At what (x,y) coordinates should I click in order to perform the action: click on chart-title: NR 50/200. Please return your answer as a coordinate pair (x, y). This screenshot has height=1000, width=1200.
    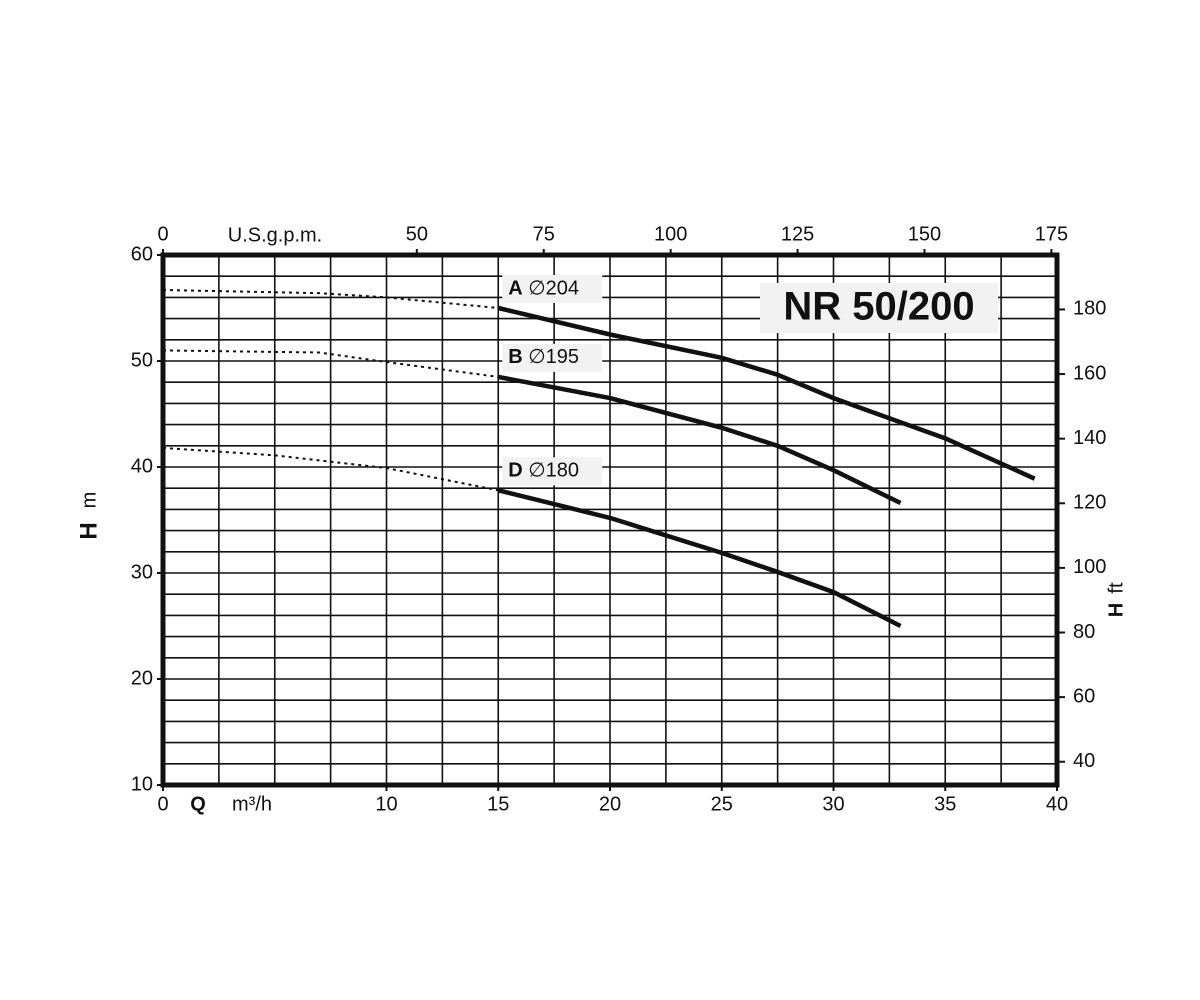
    Looking at the image, I should click on (878, 307).